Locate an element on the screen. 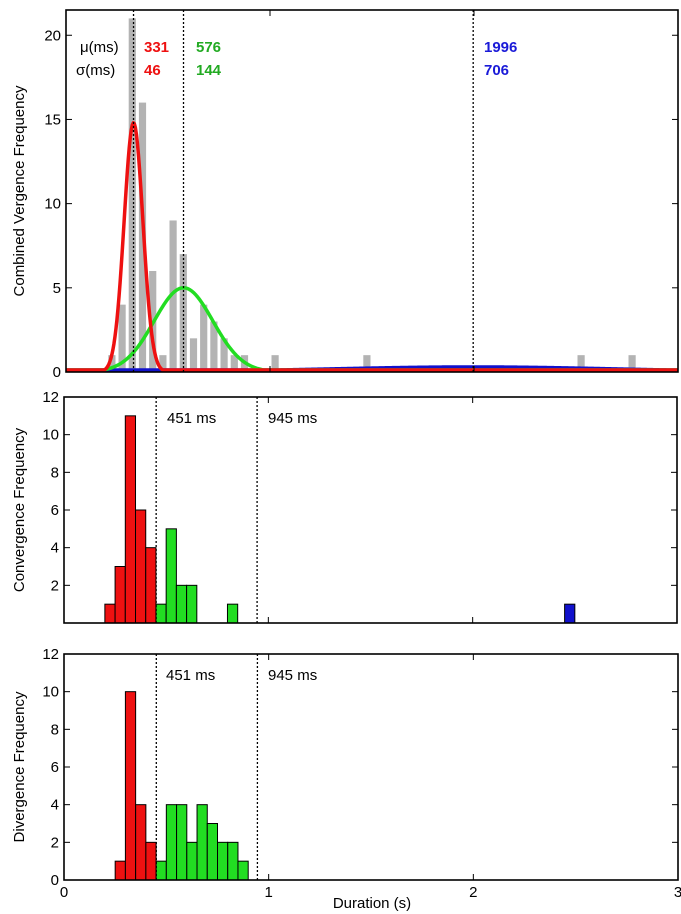 The width and height of the screenshot is (681, 914). y-axis-label: Convergence Frequency is located at coordinates (19, 509).